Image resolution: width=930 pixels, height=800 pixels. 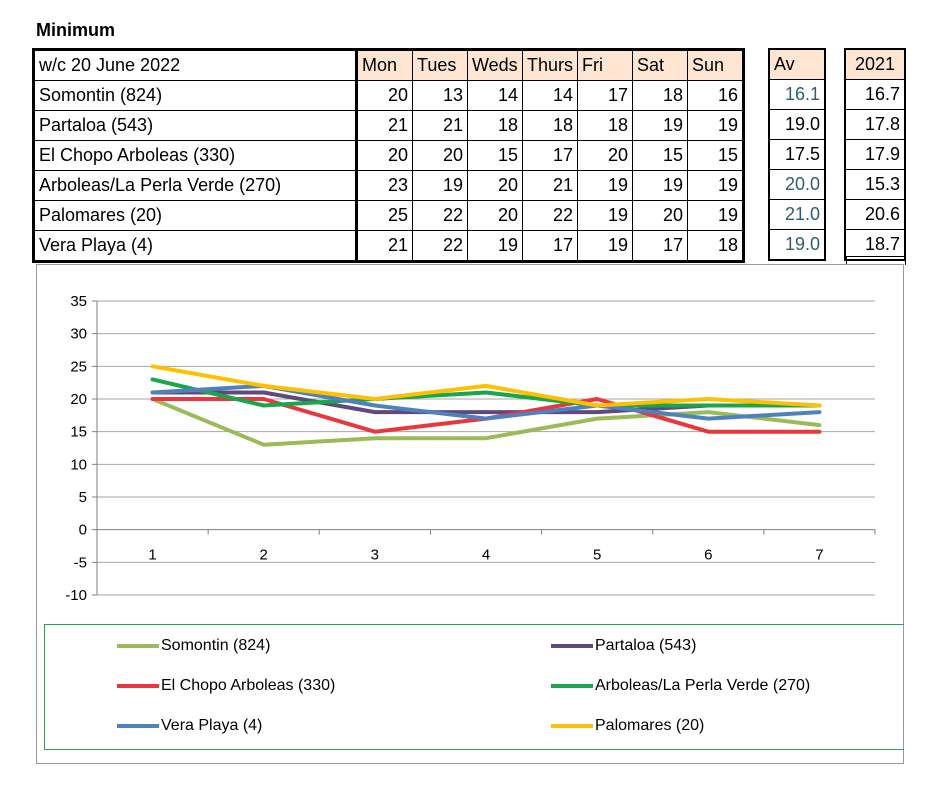 I want to click on table-row: Somontin (824) 20 13 14 14 17 18 16, so click(x=389, y=95).